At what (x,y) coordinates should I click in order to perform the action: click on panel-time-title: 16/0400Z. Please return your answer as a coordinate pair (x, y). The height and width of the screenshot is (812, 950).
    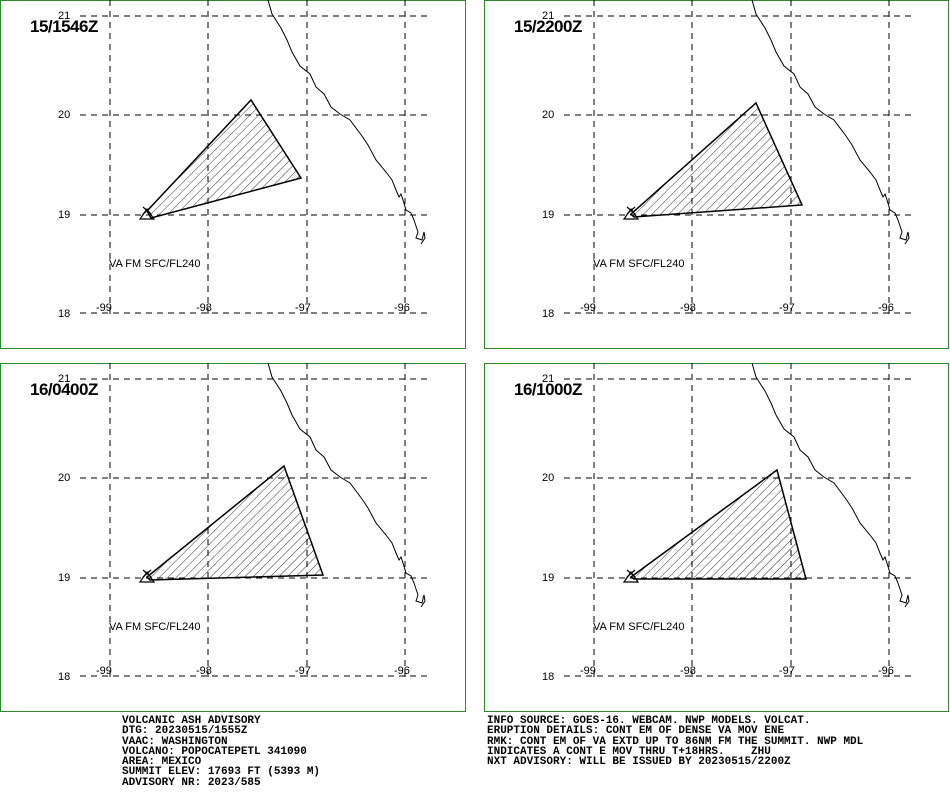
    Looking at the image, I should click on (64, 389).